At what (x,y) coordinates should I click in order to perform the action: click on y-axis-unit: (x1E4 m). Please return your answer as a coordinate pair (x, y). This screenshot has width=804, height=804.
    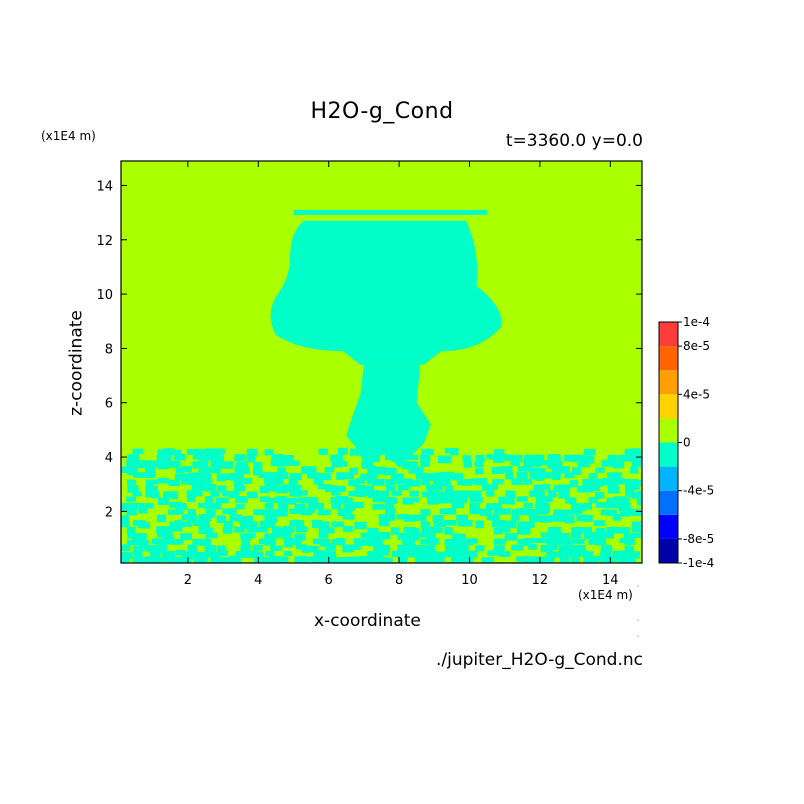
    Looking at the image, I should click on (68, 136).